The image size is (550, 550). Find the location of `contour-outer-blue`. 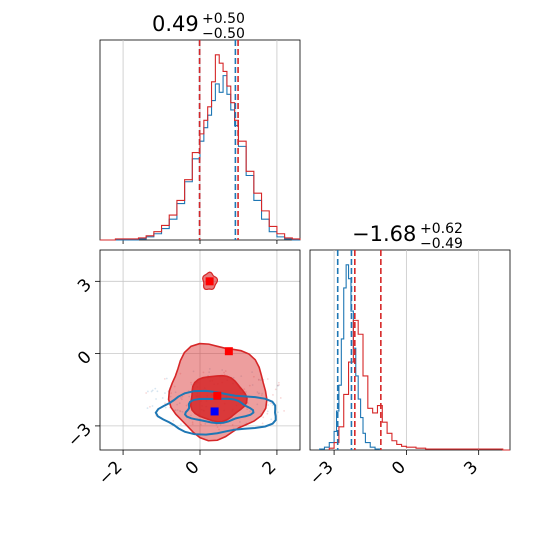

contour-outer-blue is located at coordinates (215, 412).